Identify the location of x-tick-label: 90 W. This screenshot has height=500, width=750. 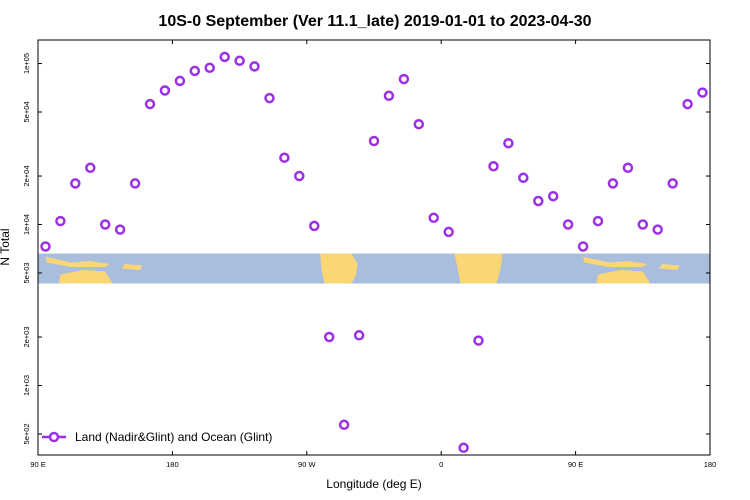
(307, 464).